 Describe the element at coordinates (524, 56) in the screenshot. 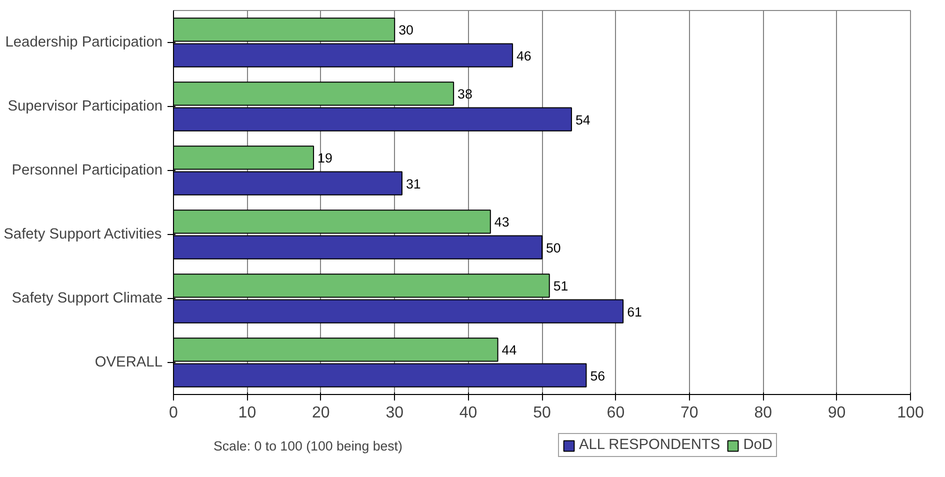

I see `data-label: 46` at that location.